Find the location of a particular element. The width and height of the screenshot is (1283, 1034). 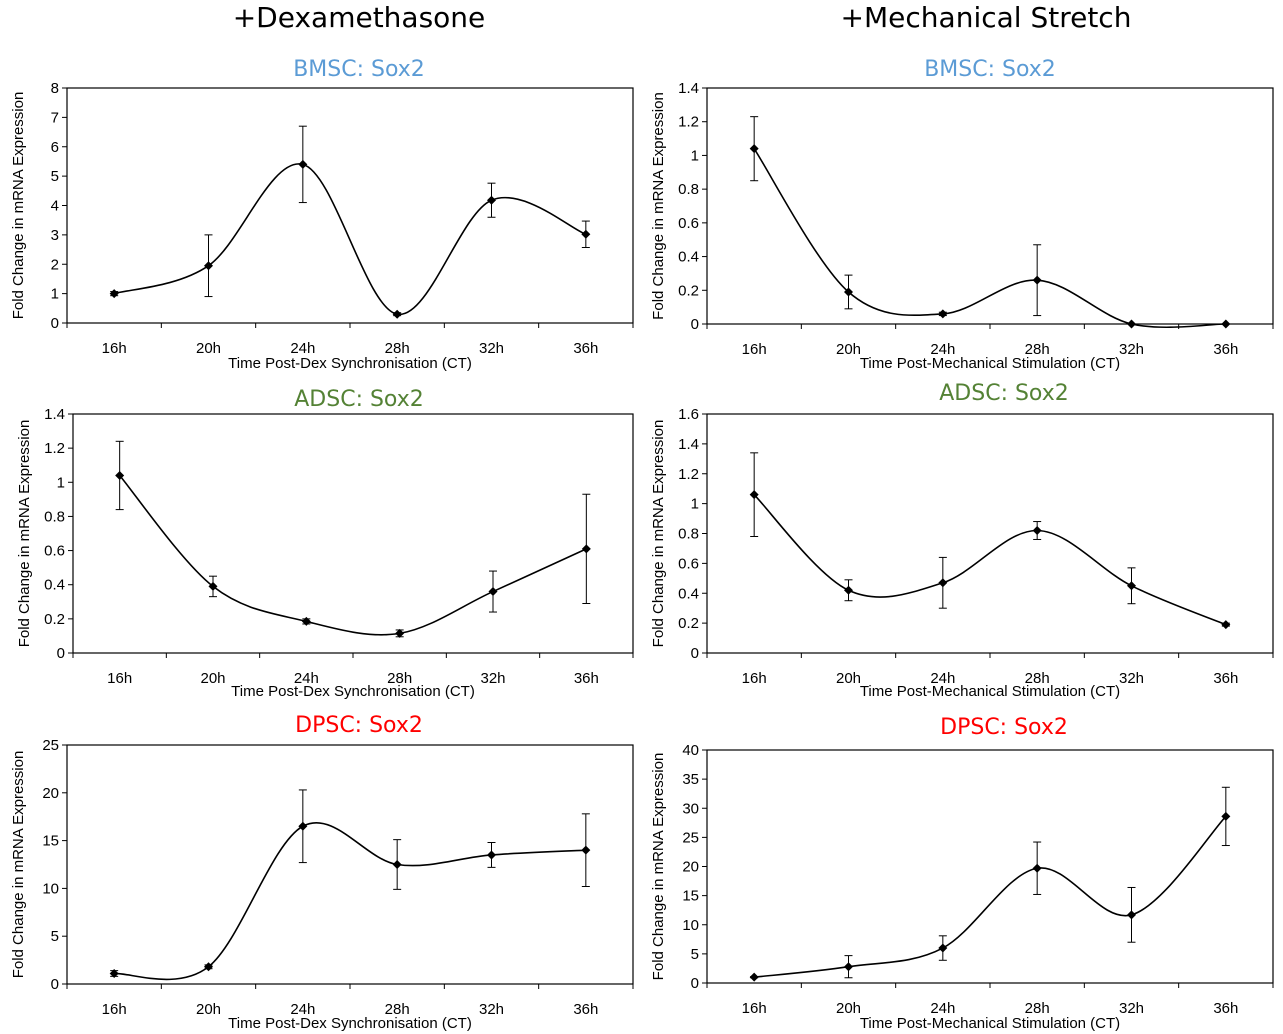

y-tick-label: 0.8 is located at coordinates (688, 189).